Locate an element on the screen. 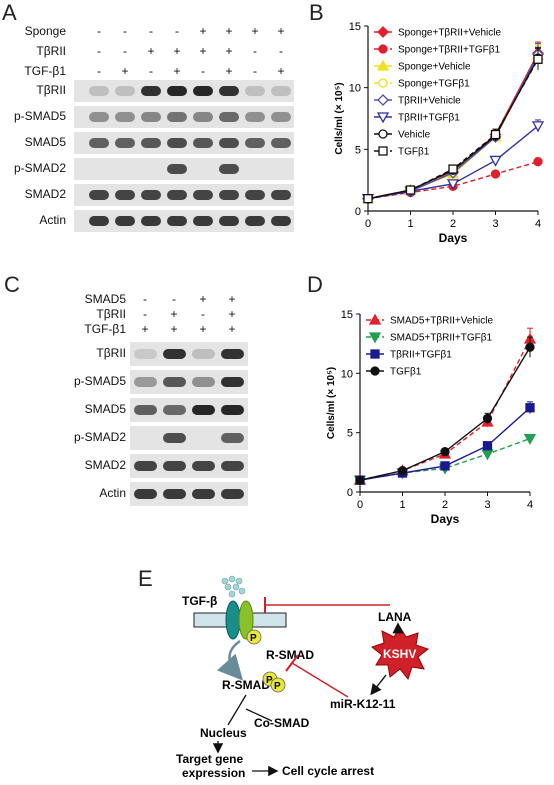 The image size is (554, 785). blot-label: SMAD2 is located at coordinates (105, 465).